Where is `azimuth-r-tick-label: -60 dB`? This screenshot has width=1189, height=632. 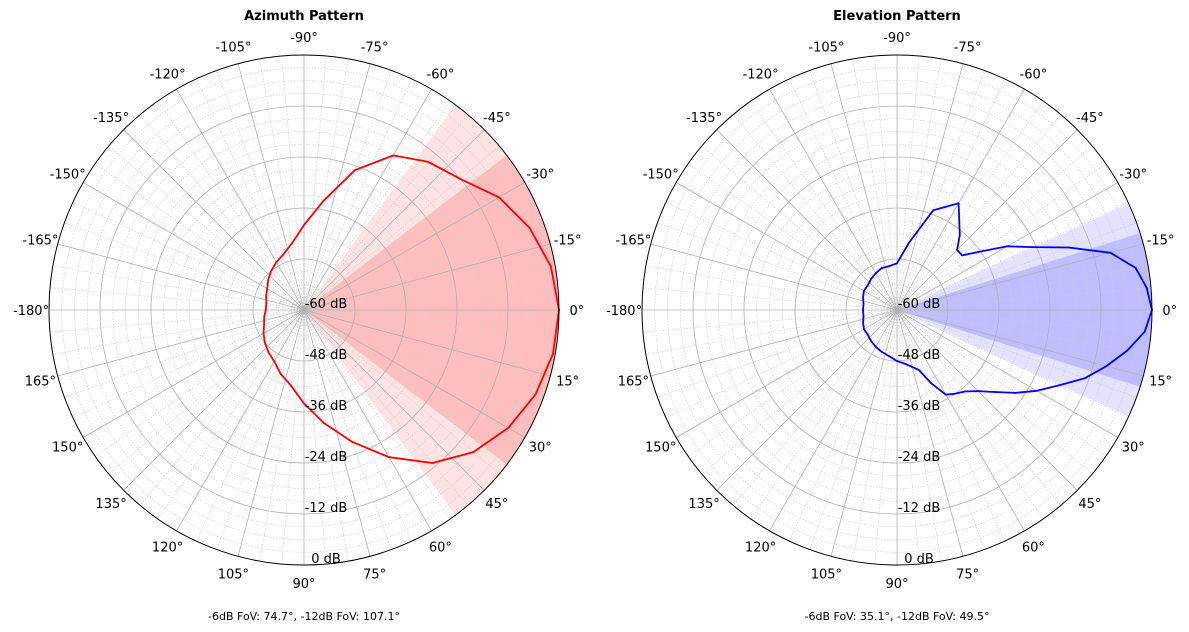
azimuth-r-tick-label: -60 dB is located at coordinates (326, 304).